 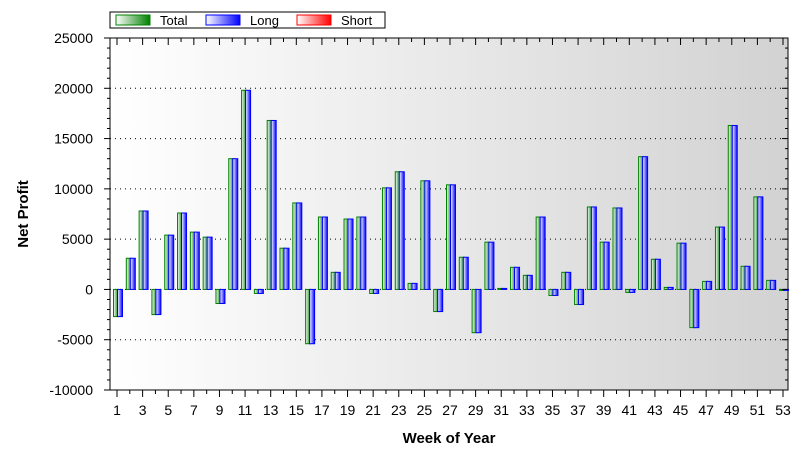 I want to click on x-tick-label: 1, so click(x=117, y=410).